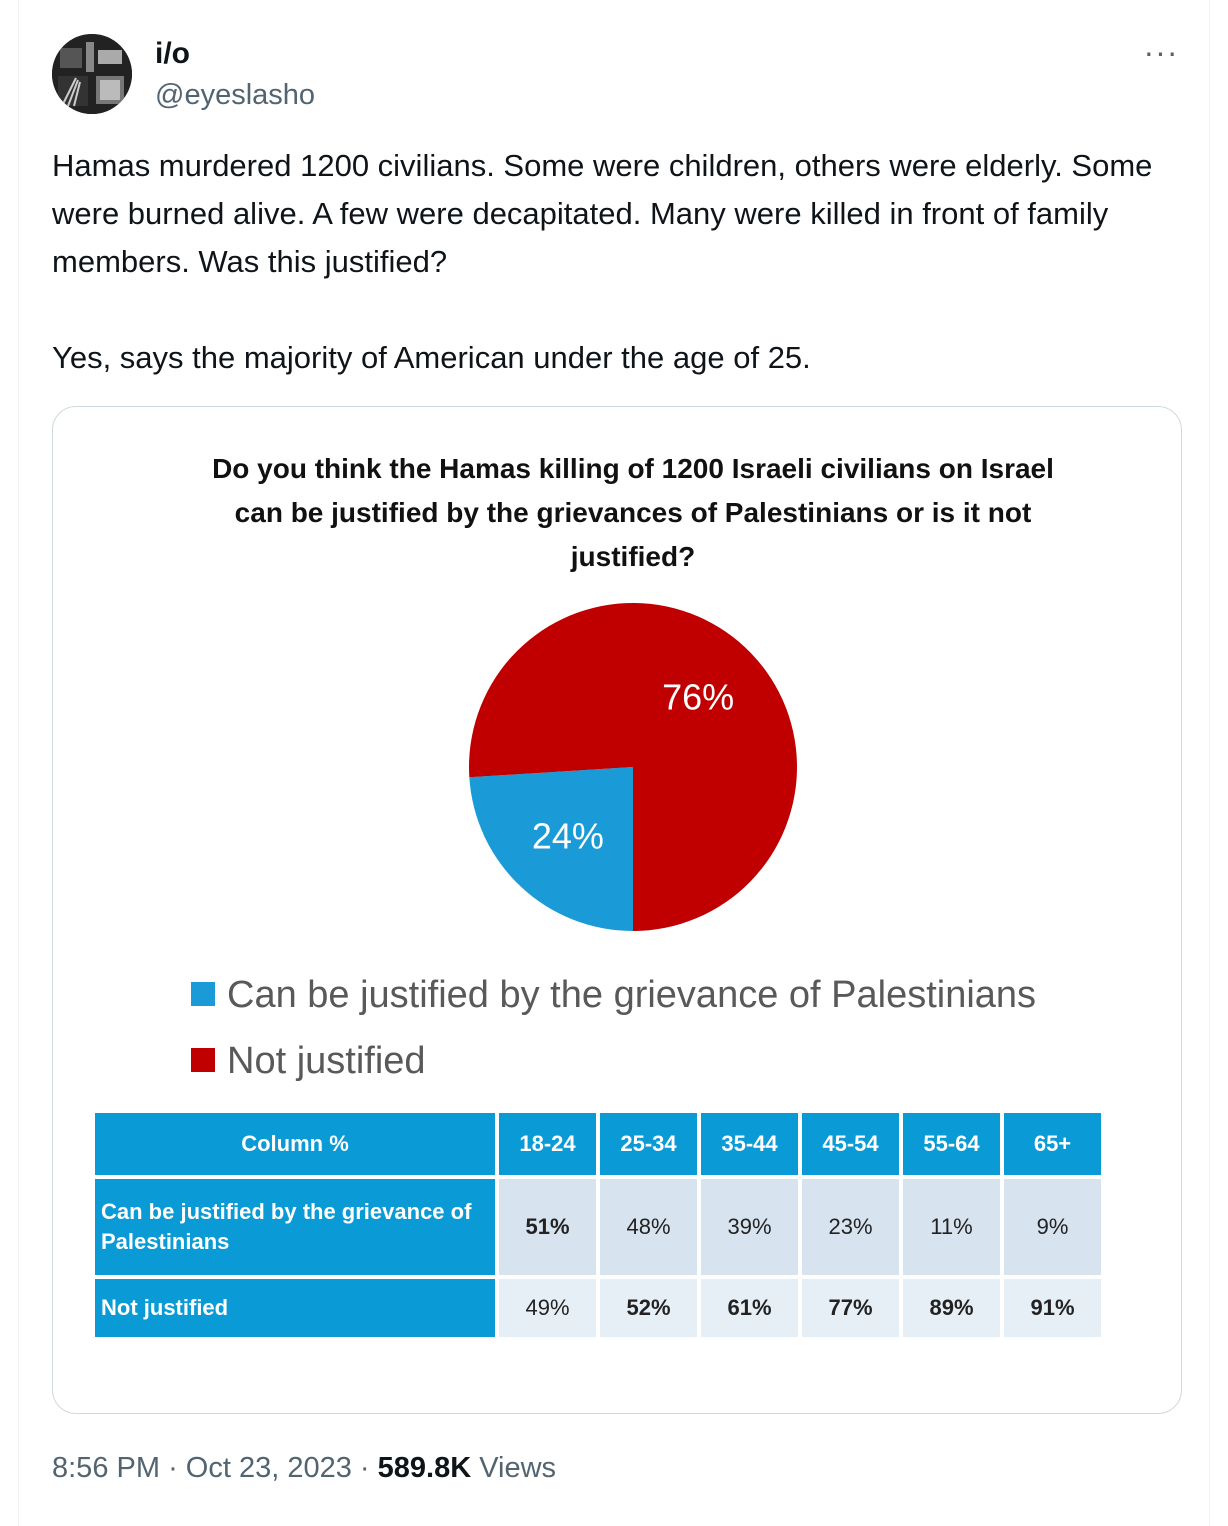 This screenshot has width=1228, height=1526. What do you see at coordinates (850, 1144) in the screenshot?
I see `table-col-header: 45-54` at bounding box center [850, 1144].